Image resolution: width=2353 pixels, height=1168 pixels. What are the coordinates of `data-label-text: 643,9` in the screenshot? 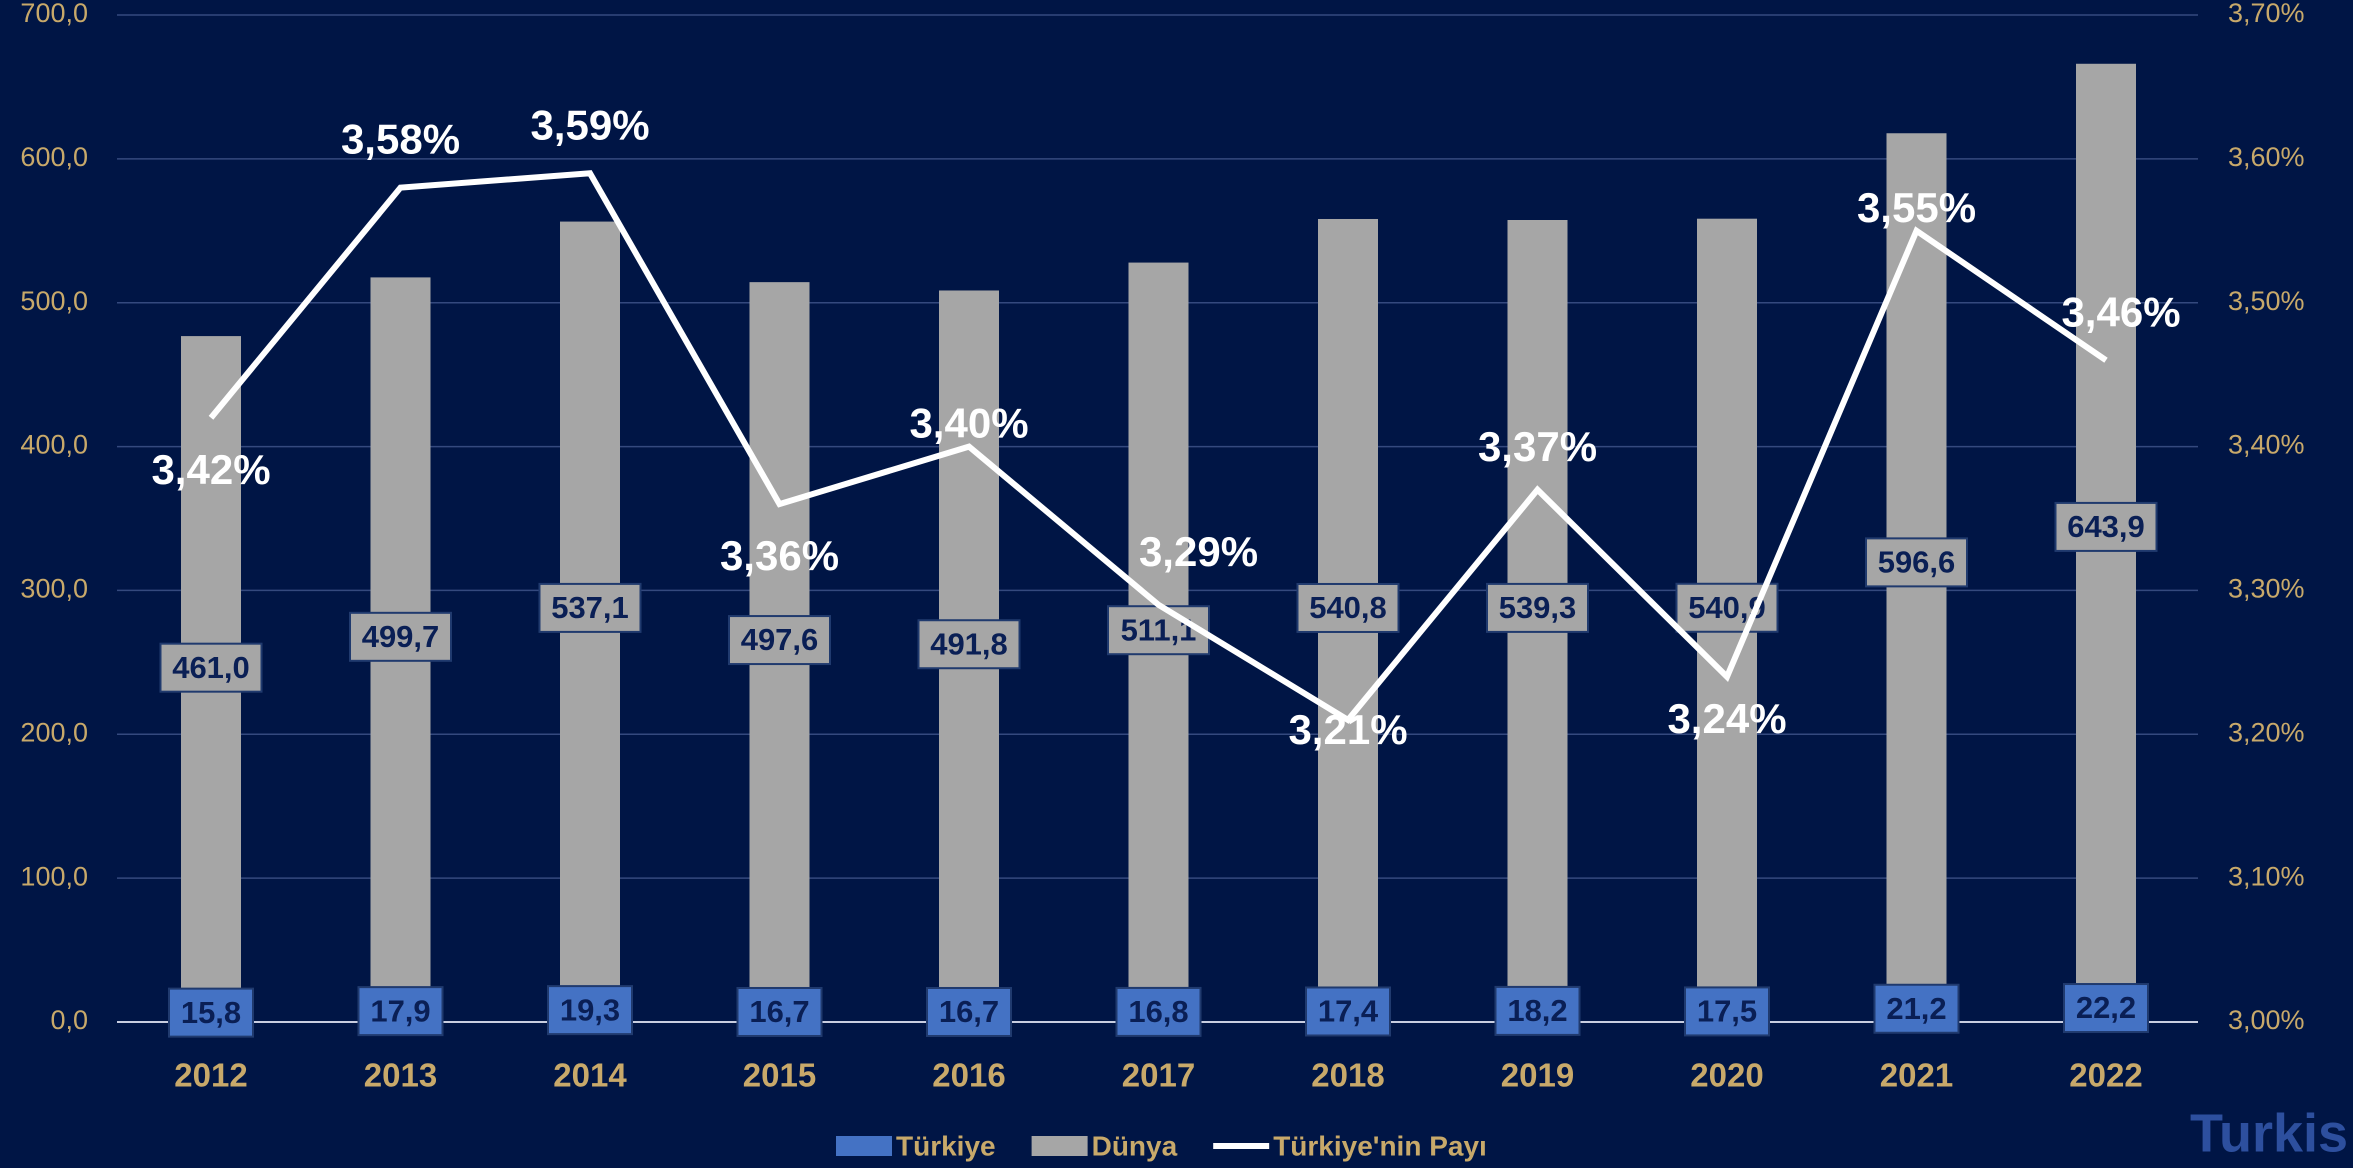 It's located at (2106, 526).